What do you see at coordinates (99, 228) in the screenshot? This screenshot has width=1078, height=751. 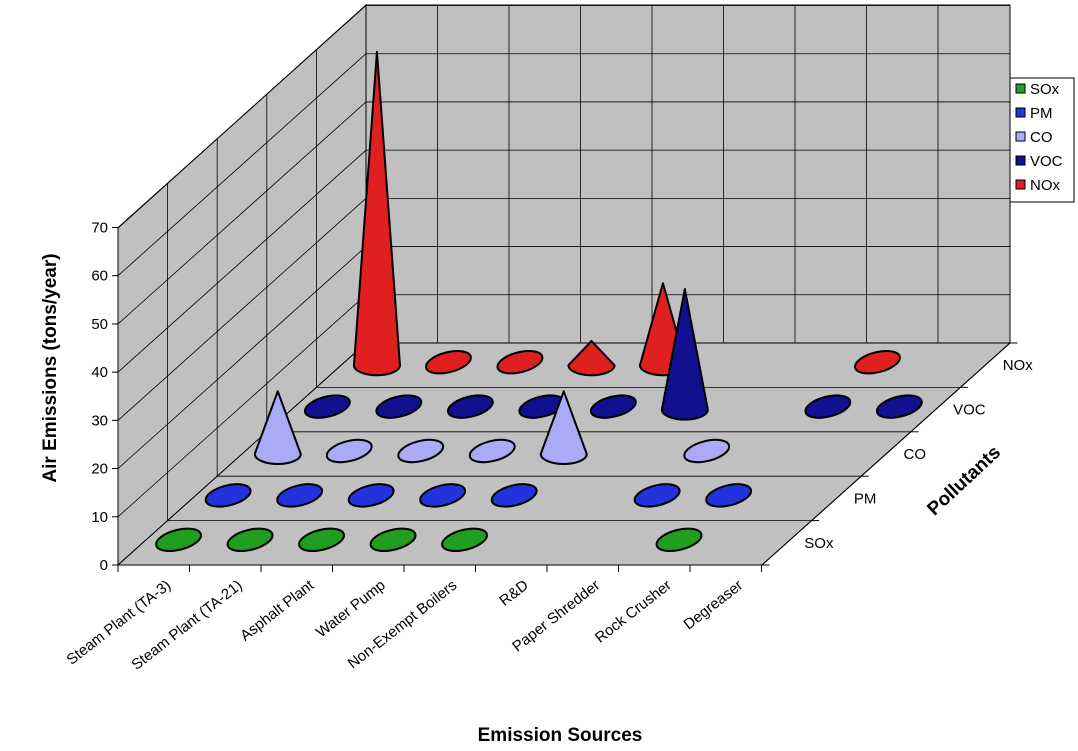 I see `y-tick-label: 70` at bounding box center [99, 228].